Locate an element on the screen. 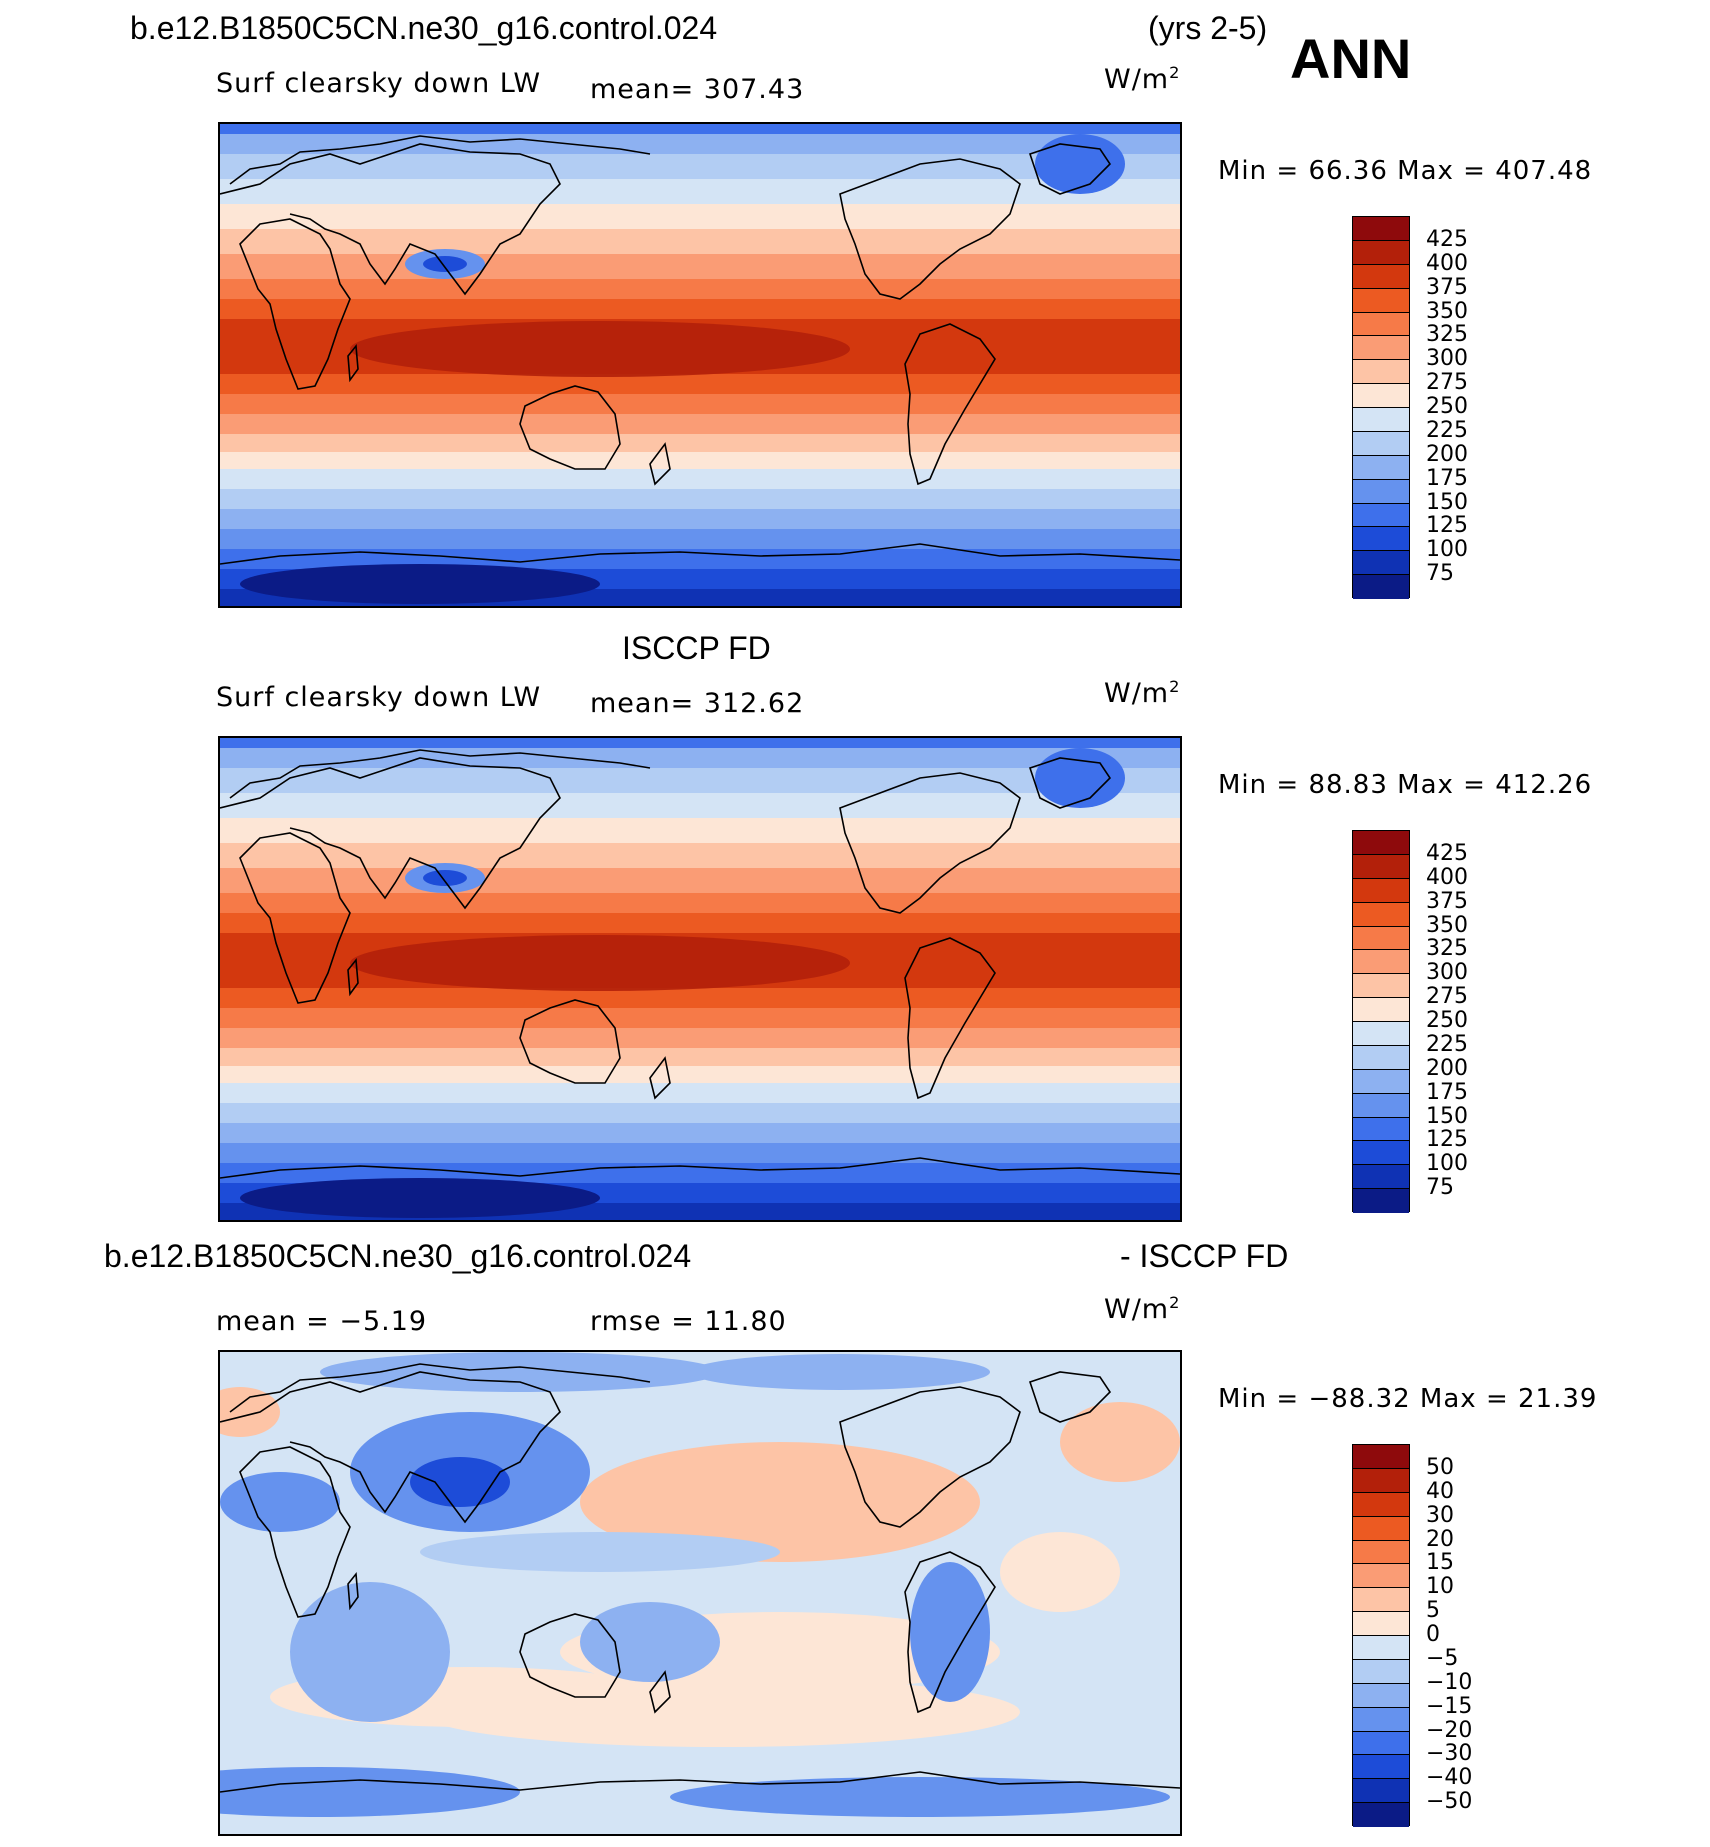 The width and height of the screenshot is (1710, 1847). panel3-units: W/m2 is located at coordinates (1142, 1309).